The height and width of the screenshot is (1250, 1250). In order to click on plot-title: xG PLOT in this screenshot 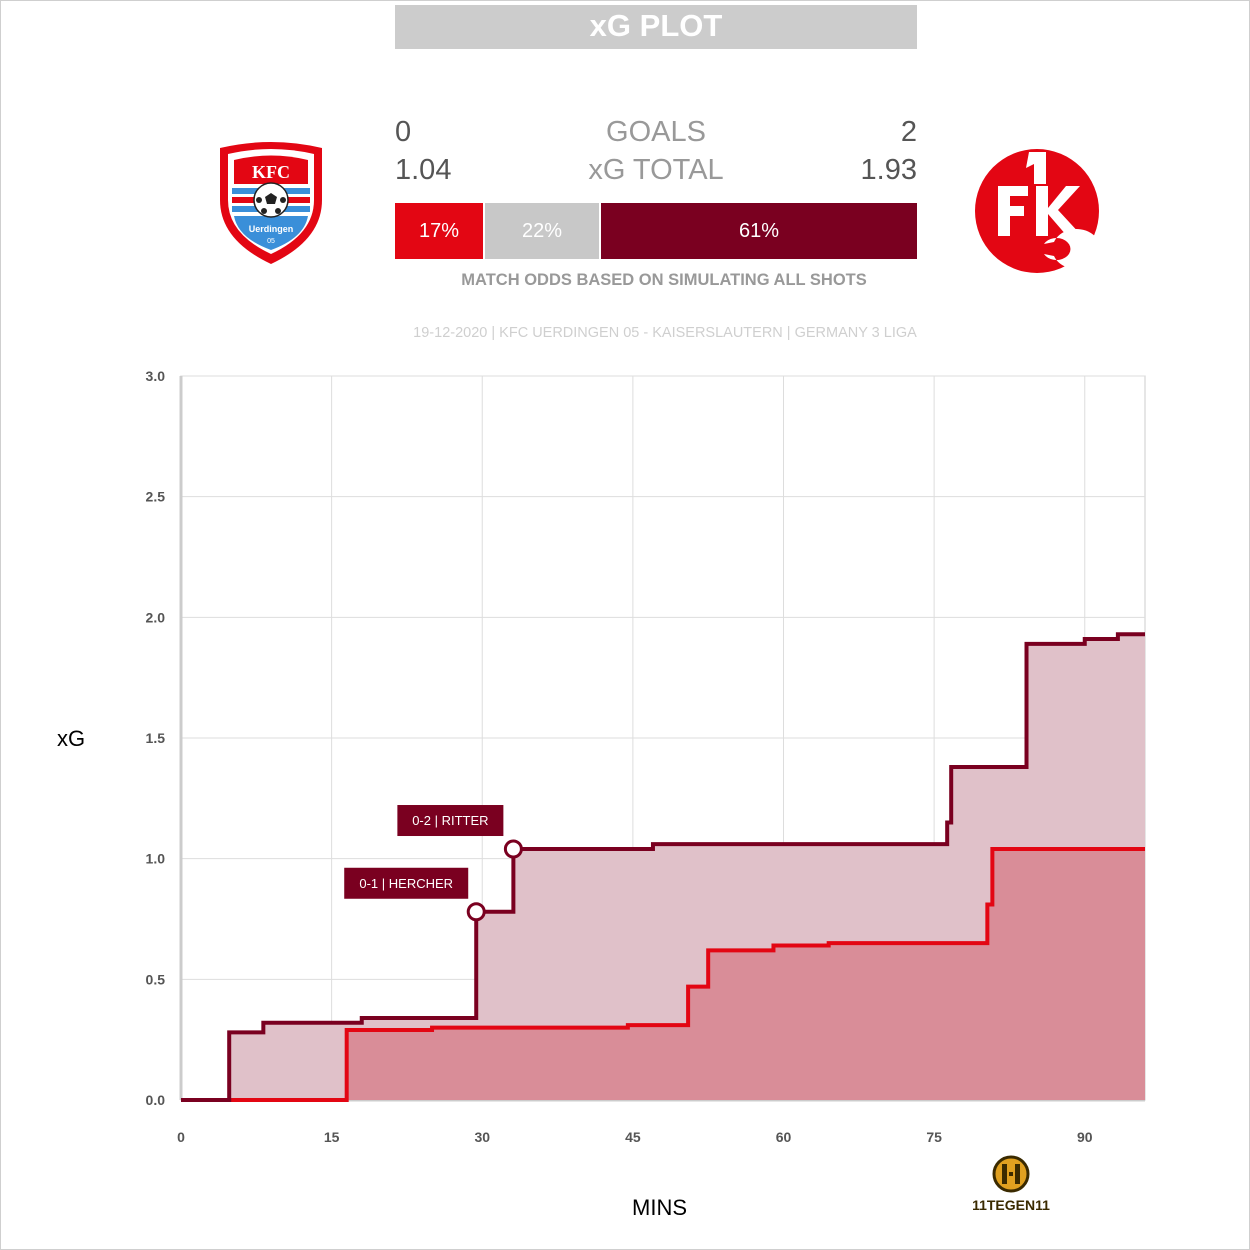, I will do `click(656, 27)`.